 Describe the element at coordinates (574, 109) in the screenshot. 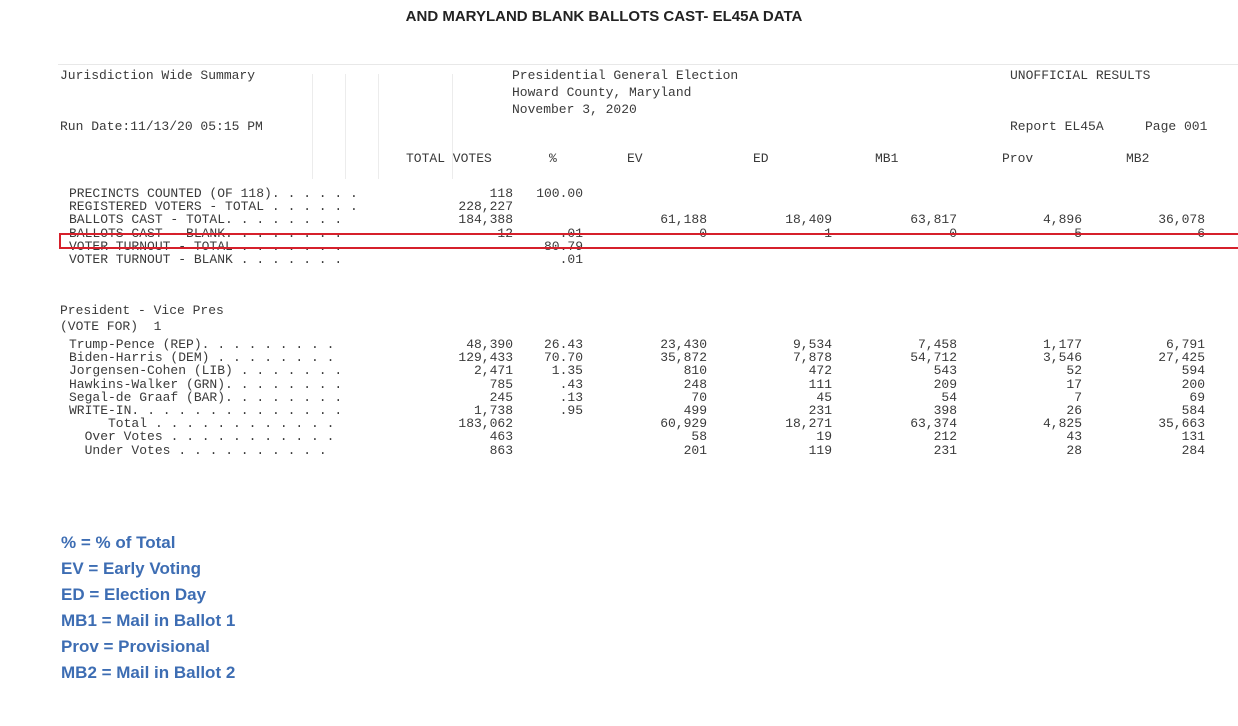

I see `election-line-3: November 3, 2020` at that location.